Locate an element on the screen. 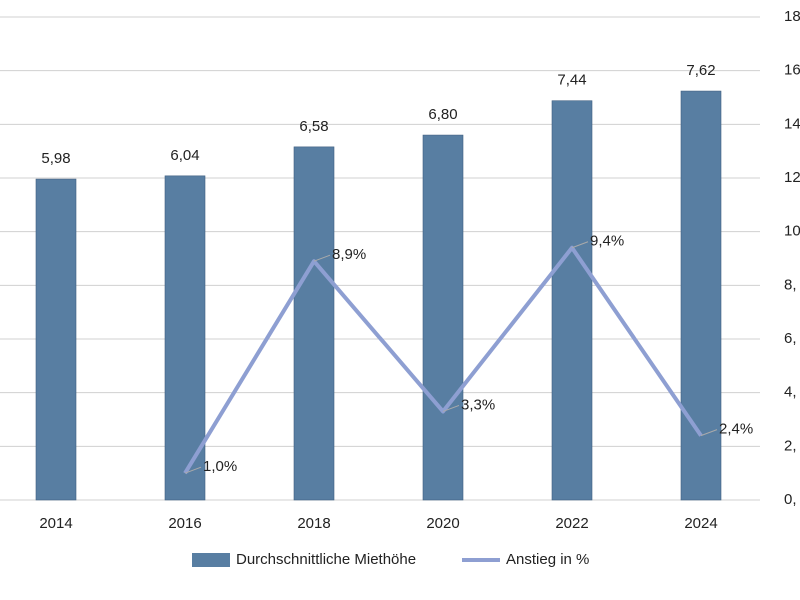 The width and height of the screenshot is (800, 600). bar-value-label: 6,04 is located at coordinates (184, 155).